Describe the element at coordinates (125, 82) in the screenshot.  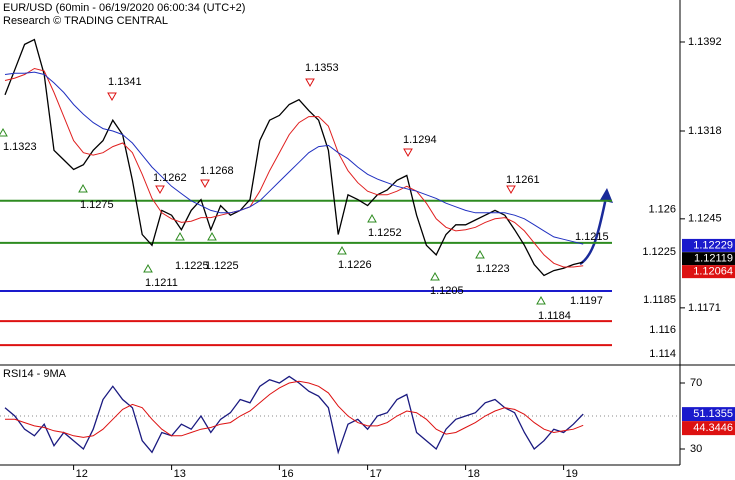
I see `swing-label: 1.1341` at that location.